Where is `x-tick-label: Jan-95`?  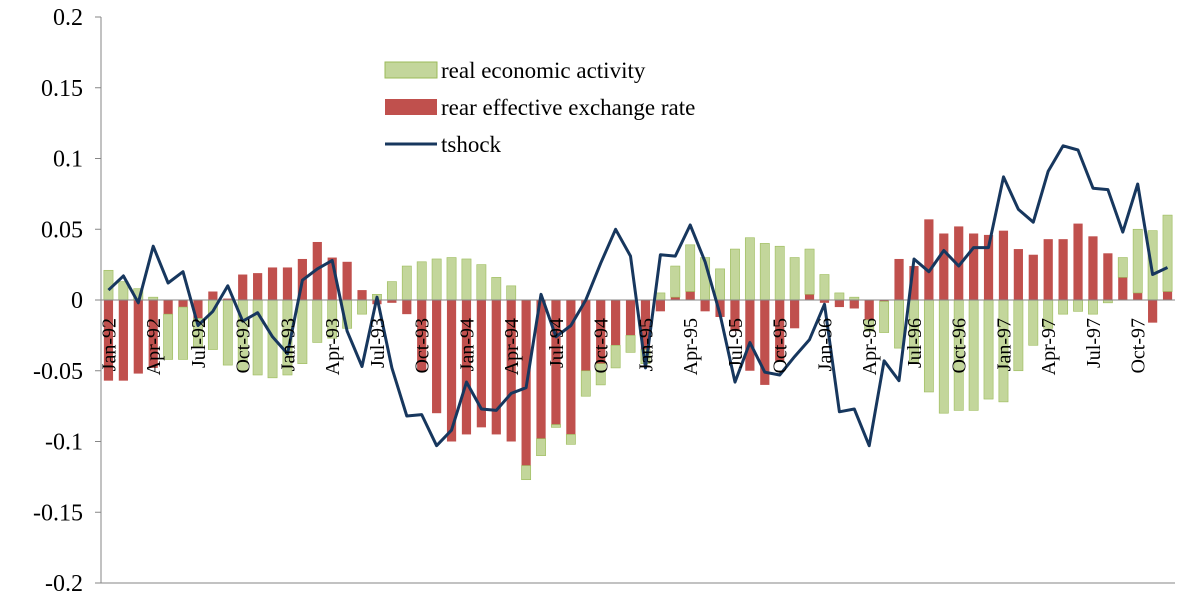
x-tick-label: Jan-95 is located at coordinates (646, 344).